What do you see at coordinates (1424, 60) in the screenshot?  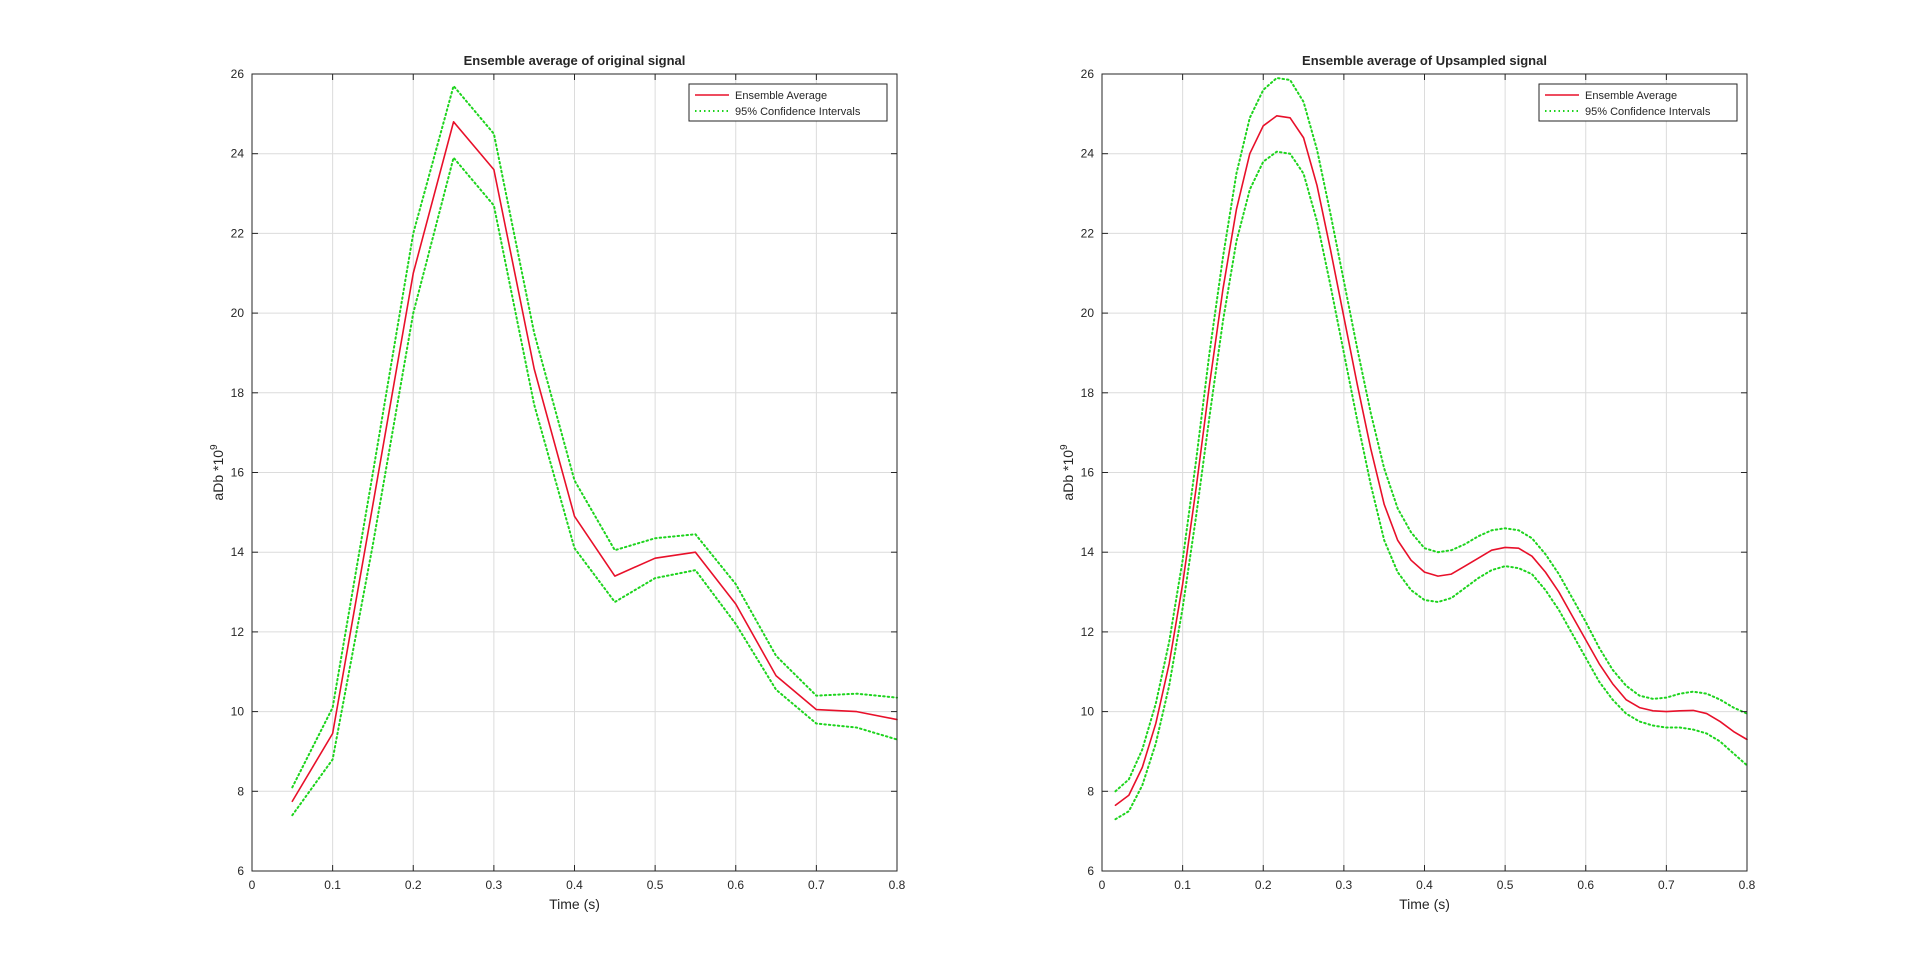 I see `chart-title: Ensemble average of Upsampled signal` at bounding box center [1424, 60].